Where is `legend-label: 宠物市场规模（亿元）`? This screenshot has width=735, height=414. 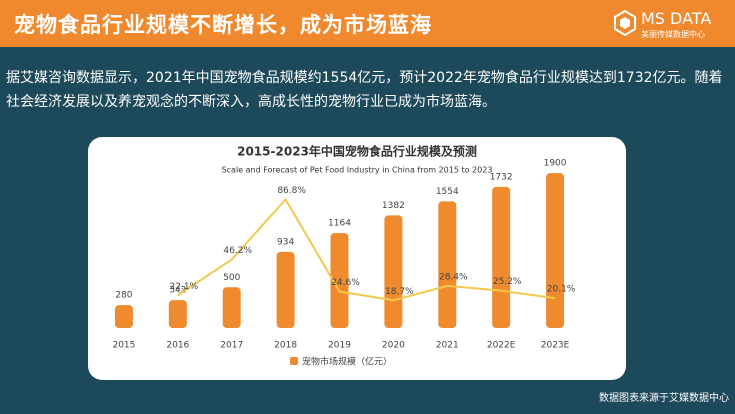 legend-label: 宠物市场规模（亿元） is located at coordinates (347, 362).